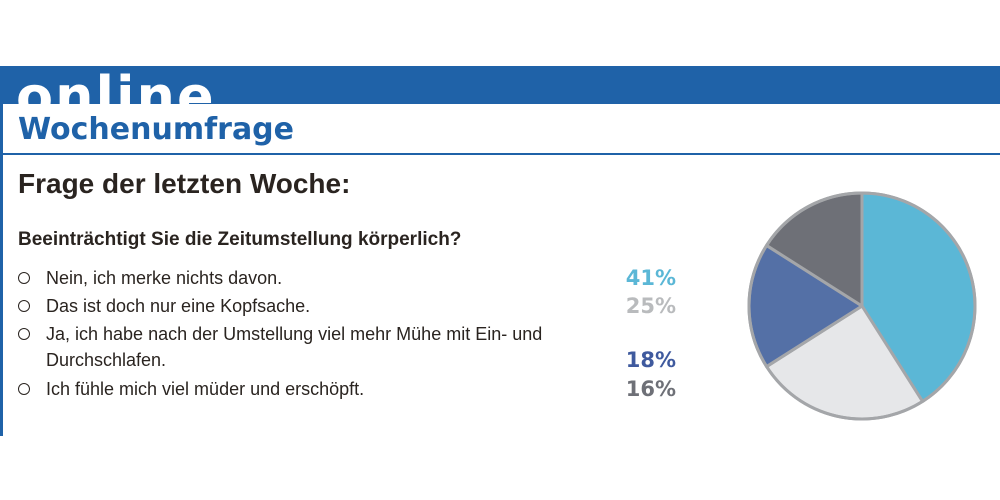  I want to click on answer-percentage: 18%, so click(650, 360).